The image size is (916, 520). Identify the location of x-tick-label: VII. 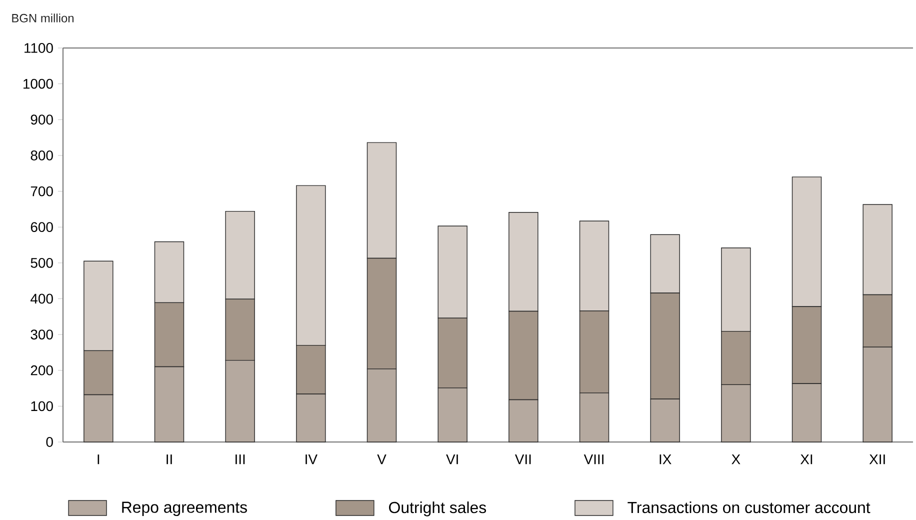
(522, 459).